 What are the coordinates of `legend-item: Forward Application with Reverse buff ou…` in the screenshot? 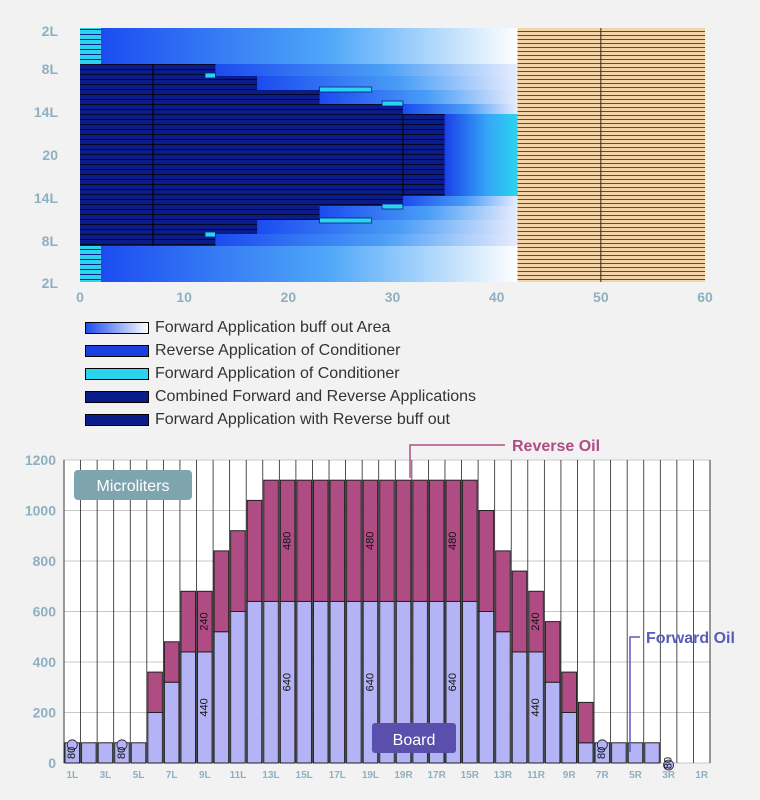 It's located at (325, 419).